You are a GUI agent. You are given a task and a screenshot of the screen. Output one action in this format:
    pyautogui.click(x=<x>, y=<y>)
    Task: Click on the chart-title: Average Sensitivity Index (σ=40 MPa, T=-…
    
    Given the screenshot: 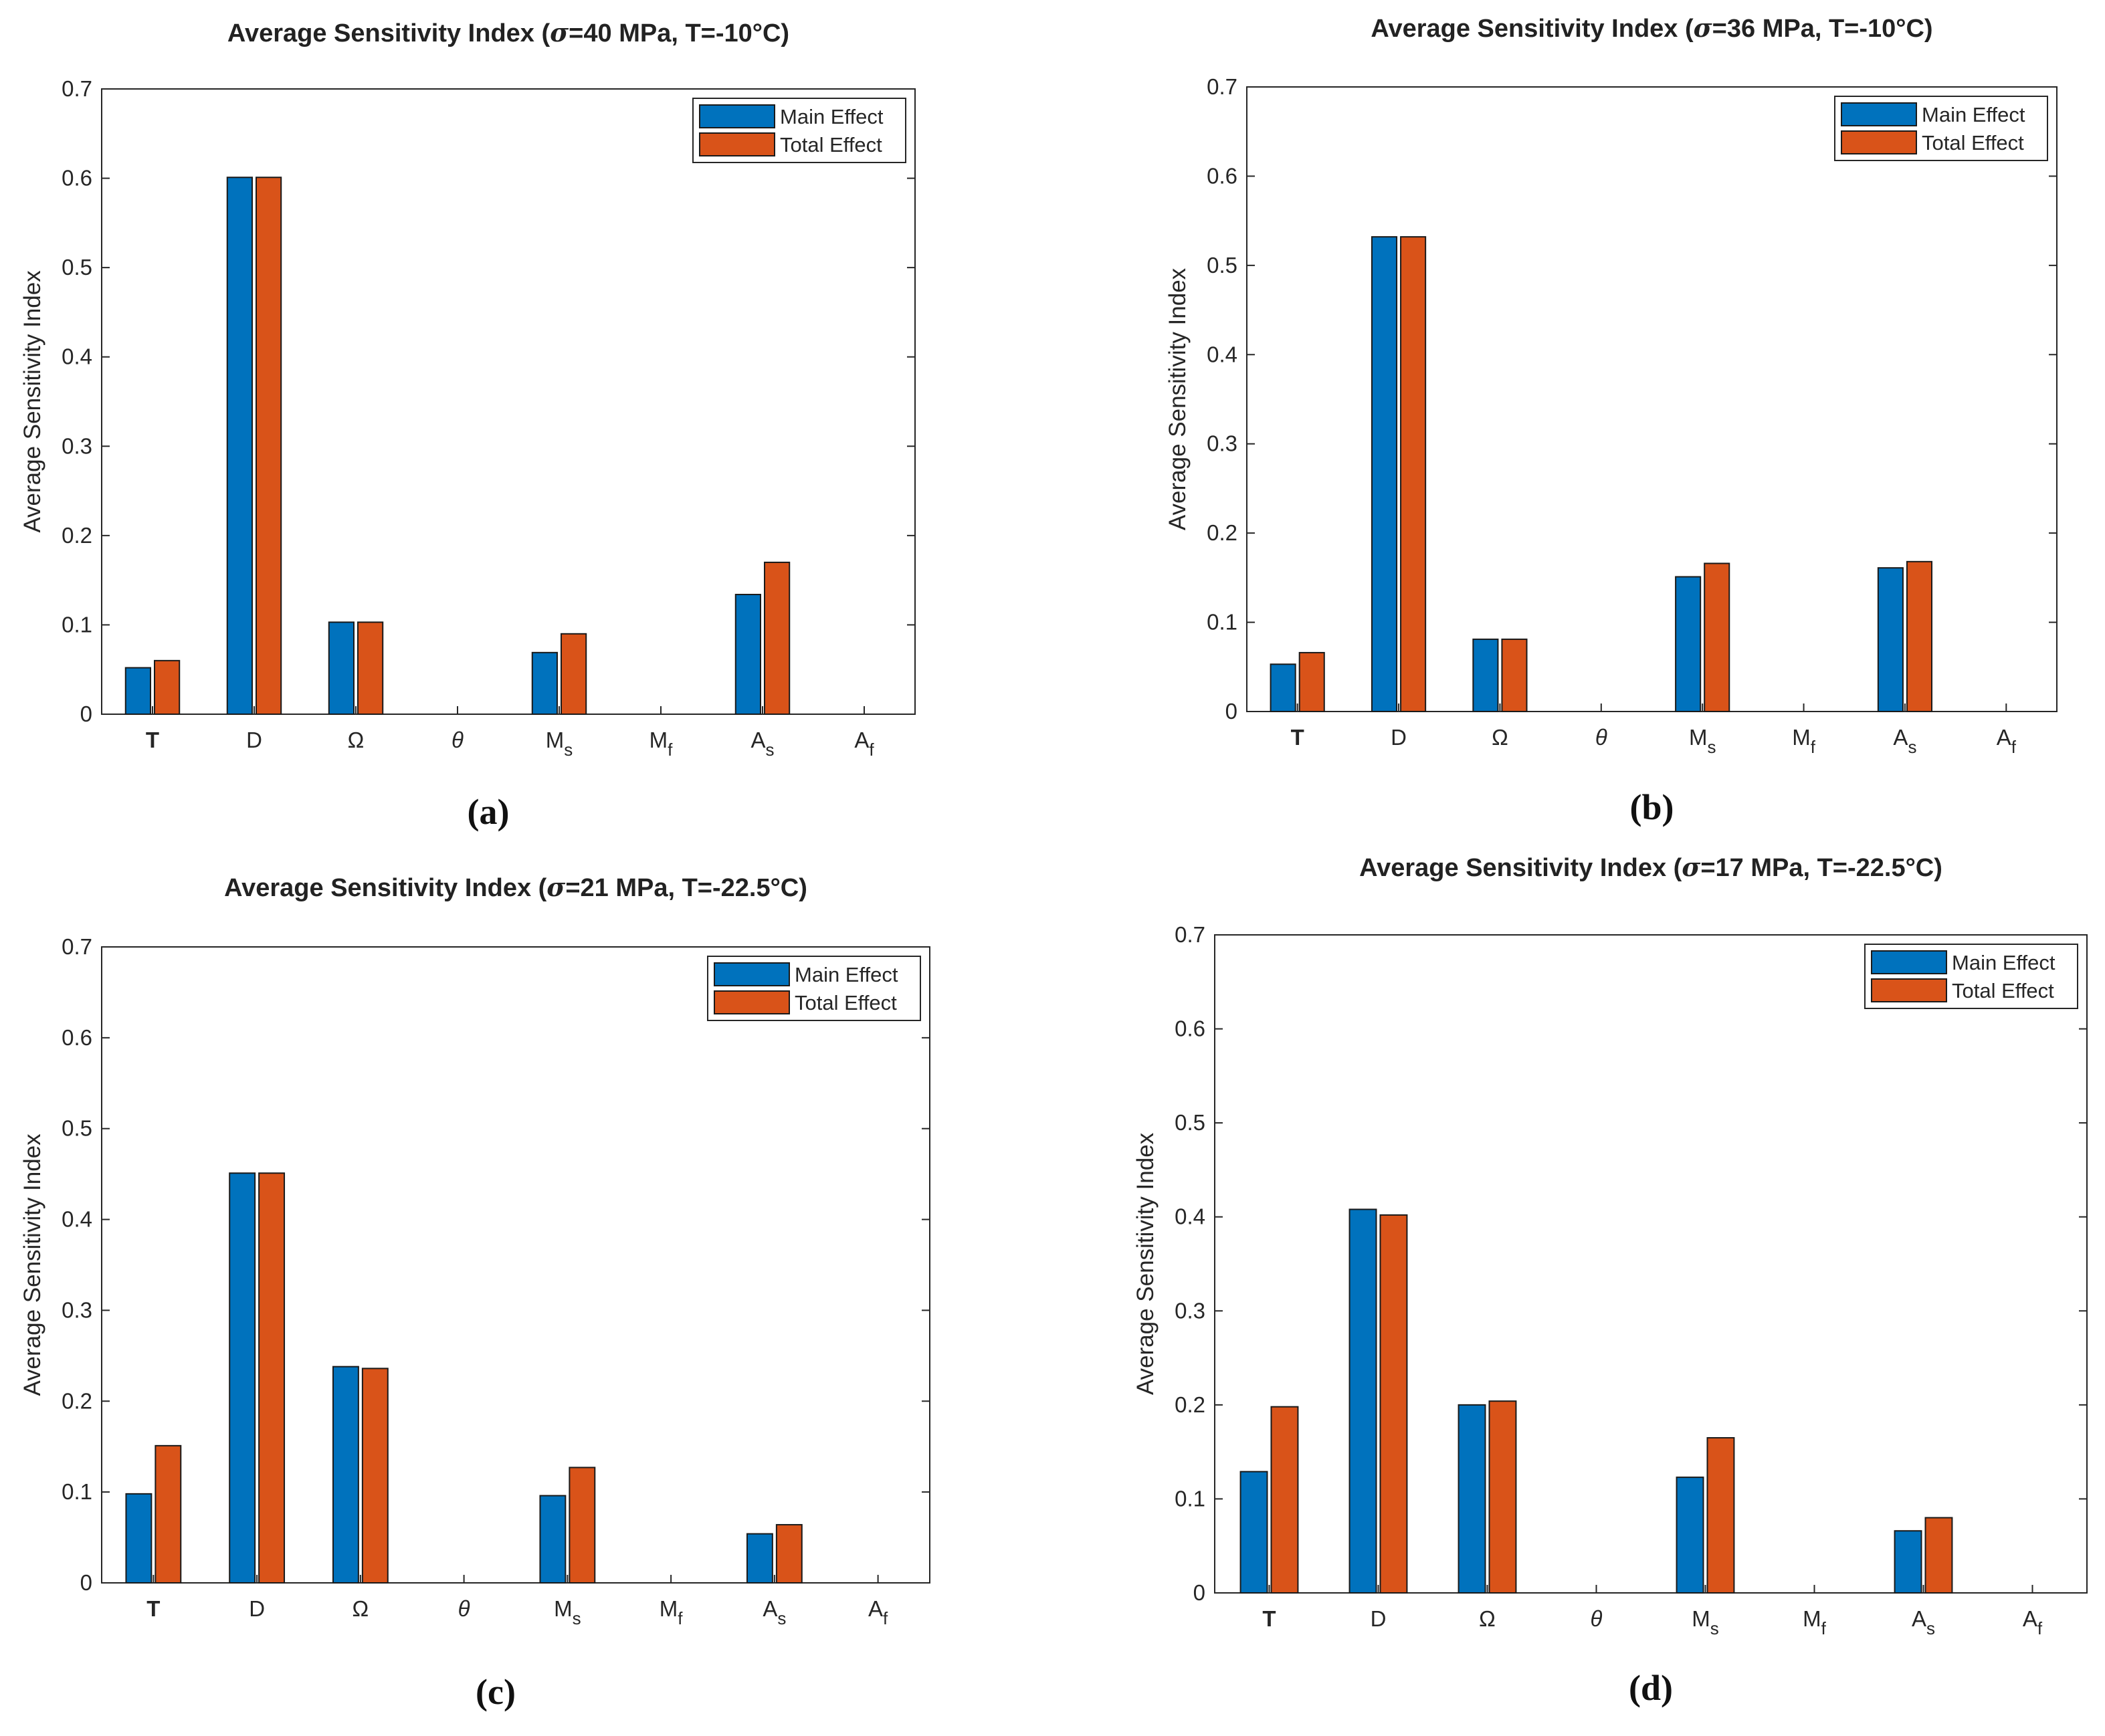 What is the action you would take?
    pyautogui.click(x=508, y=32)
    